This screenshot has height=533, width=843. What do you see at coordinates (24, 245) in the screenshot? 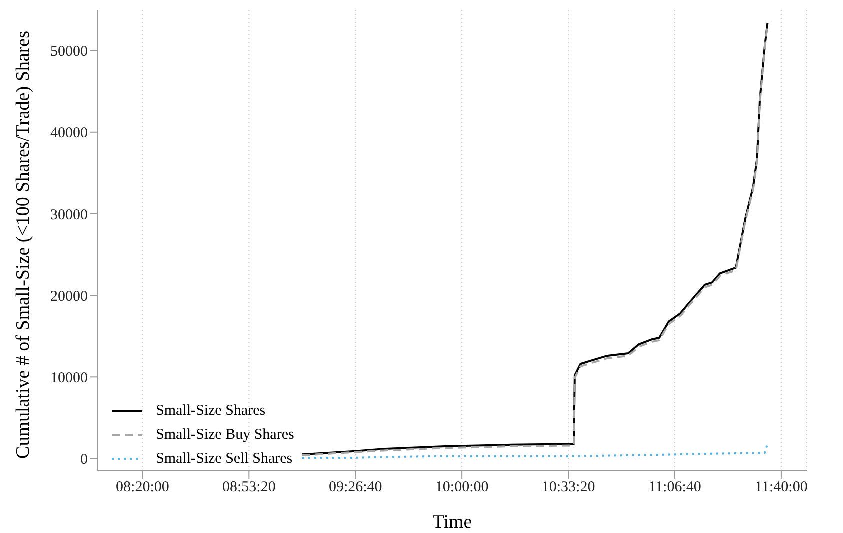
I see `y-axis-title: Cumulative # of Small-Size (<100 Shares/Trade) Shares` at bounding box center [24, 245].